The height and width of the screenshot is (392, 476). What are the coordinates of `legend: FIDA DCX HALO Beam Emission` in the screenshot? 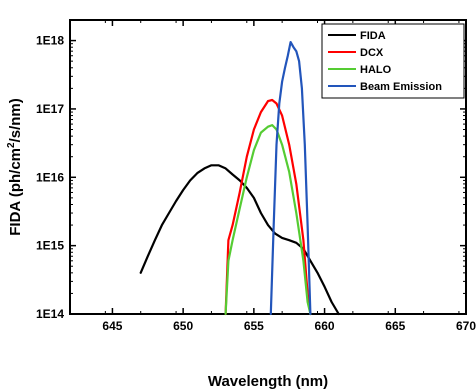 It's located at (393, 61).